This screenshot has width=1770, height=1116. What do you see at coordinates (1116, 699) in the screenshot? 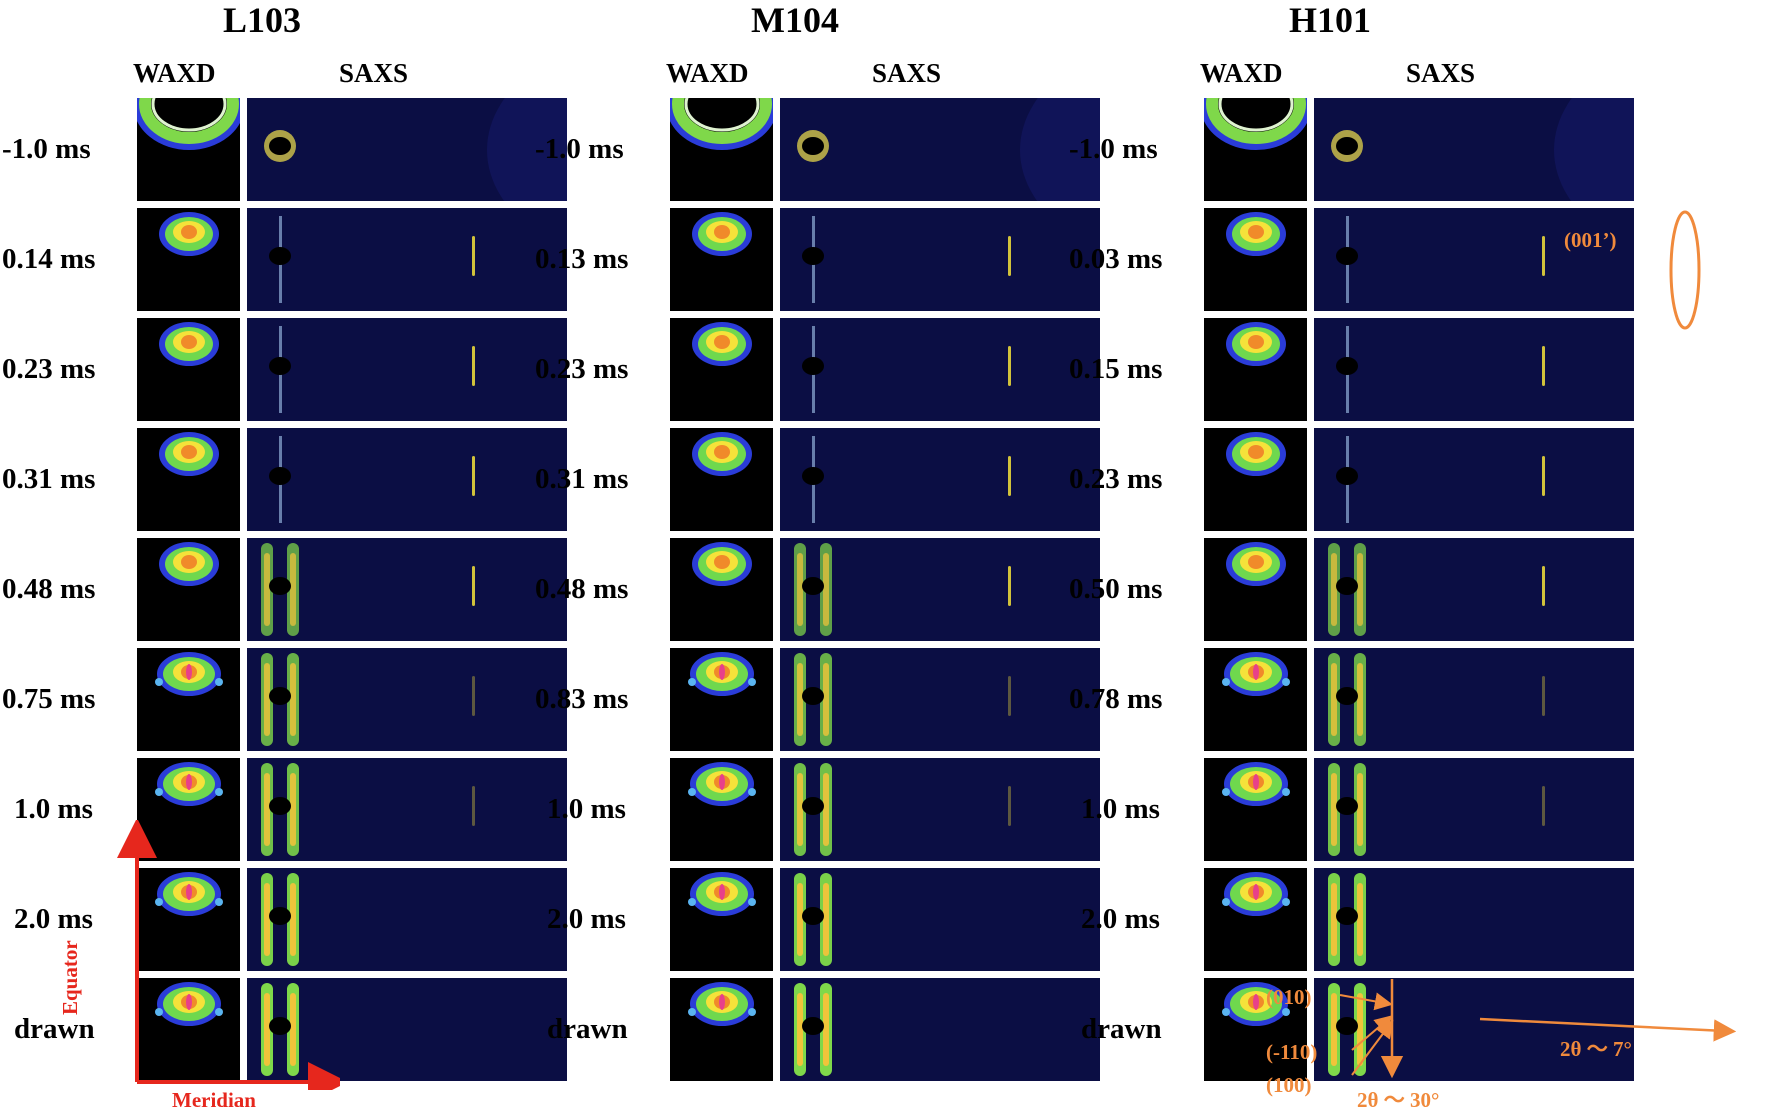
I see `time-label: 0.78 ms` at bounding box center [1116, 699].